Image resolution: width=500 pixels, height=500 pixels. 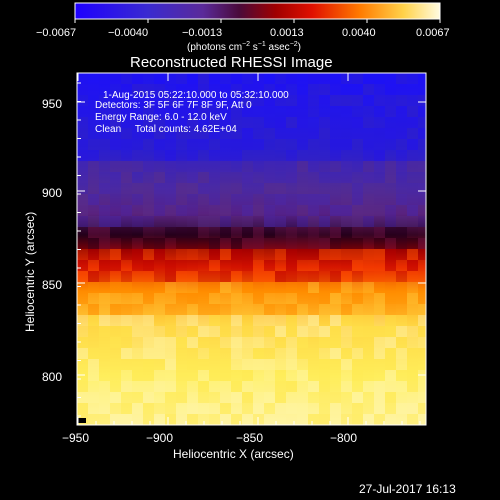 What do you see at coordinates (249, 438) in the screenshot?
I see `x-tick-label: −850` at bounding box center [249, 438].